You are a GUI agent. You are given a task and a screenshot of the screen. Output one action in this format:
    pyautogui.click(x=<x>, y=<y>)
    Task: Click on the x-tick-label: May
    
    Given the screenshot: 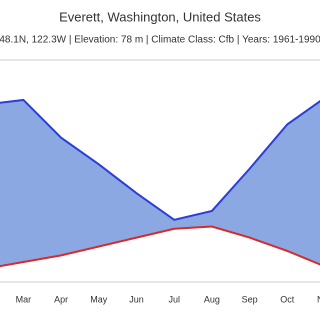 What is the action you would take?
    pyautogui.click(x=99, y=299)
    